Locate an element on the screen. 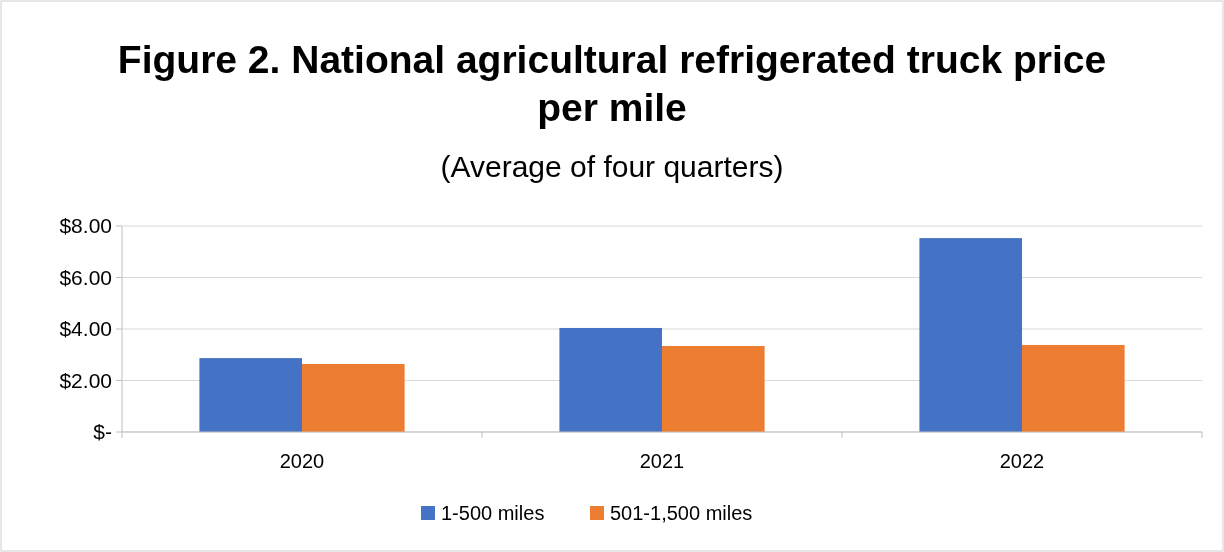 Image resolution: width=1224 pixels, height=552 pixels. y-tick-label: $4.00 is located at coordinates (85, 329).